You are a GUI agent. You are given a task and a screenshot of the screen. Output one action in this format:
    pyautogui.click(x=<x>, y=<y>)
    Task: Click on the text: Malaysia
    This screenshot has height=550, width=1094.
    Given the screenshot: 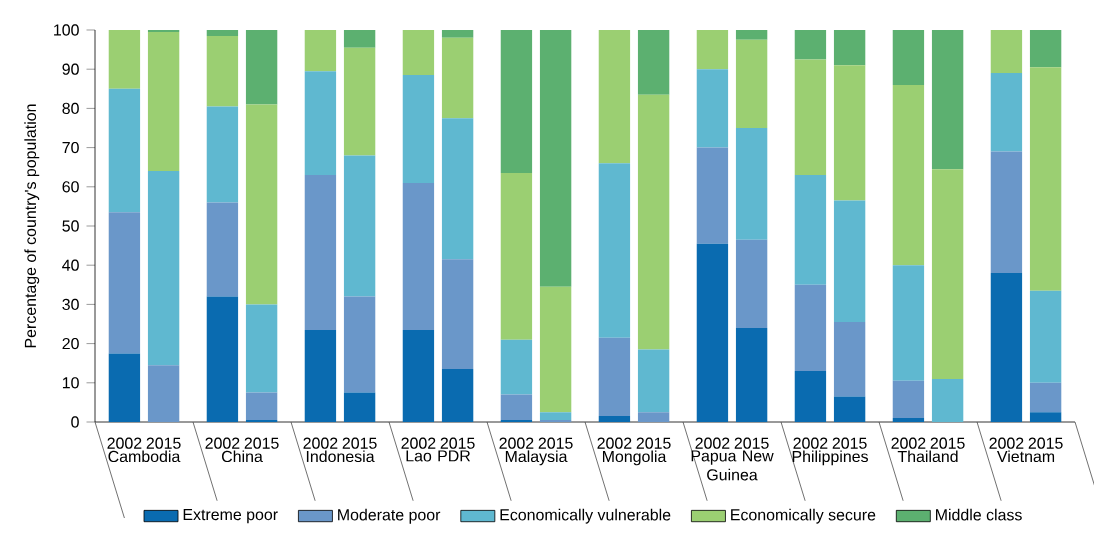 What is the action you would take?
    pyautogui.click(x=536, y=458)
    